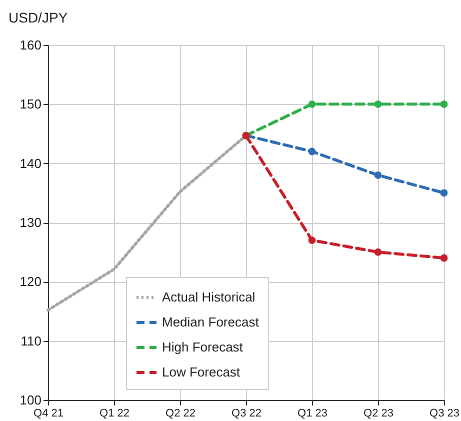 Image resolution: width=461 pixels, height=421 pixels. I want to click on y-tick-label: 100, so click(31, 400).